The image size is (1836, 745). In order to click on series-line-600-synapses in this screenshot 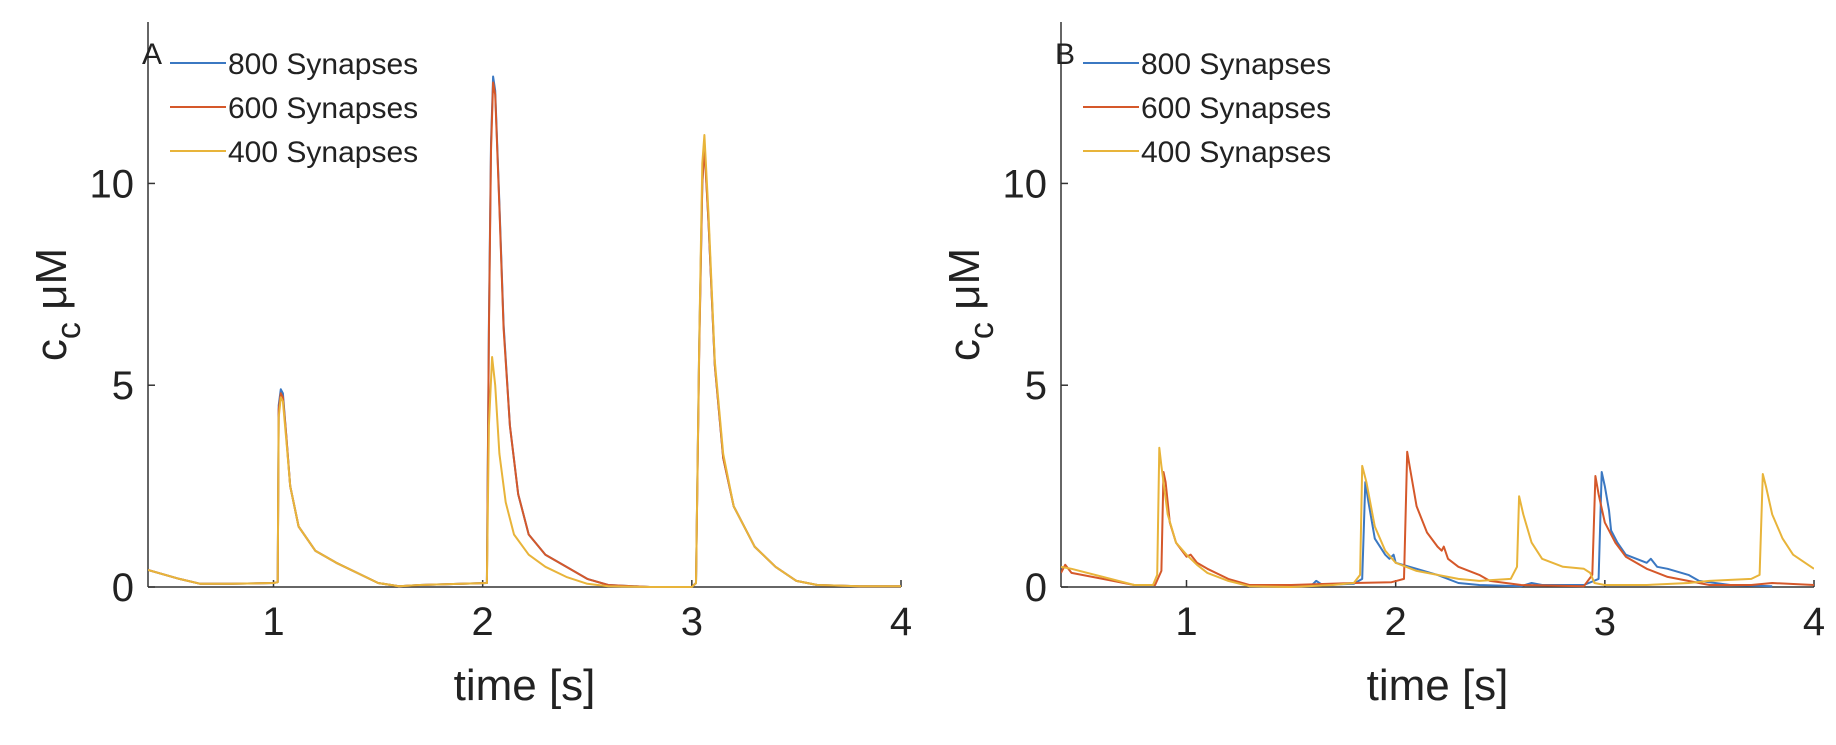, I will do `click(1437, 519)`.